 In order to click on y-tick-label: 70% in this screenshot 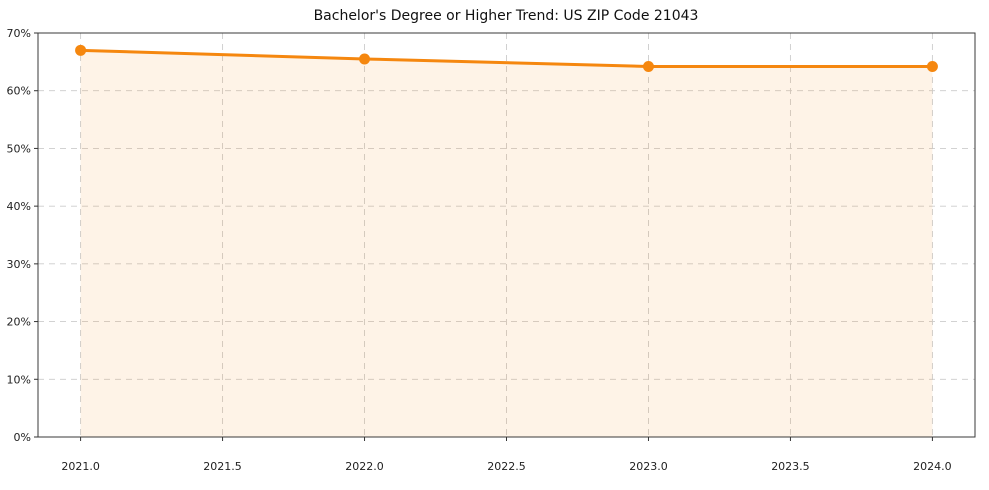, I will do `click(19, 33)`.